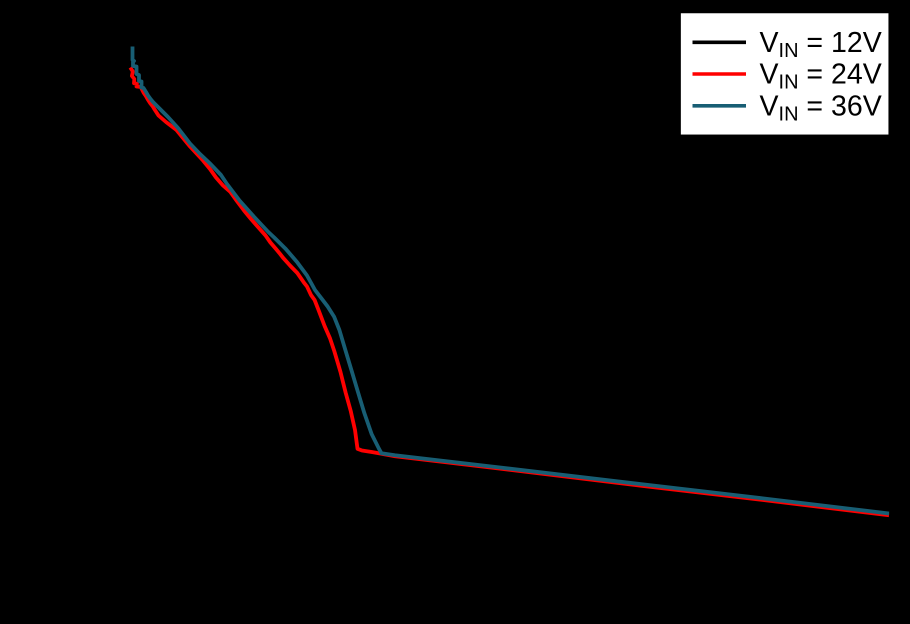 The image size is (910, 624). I want to click on svg-text: VIN = 12V, so click(821, 44).